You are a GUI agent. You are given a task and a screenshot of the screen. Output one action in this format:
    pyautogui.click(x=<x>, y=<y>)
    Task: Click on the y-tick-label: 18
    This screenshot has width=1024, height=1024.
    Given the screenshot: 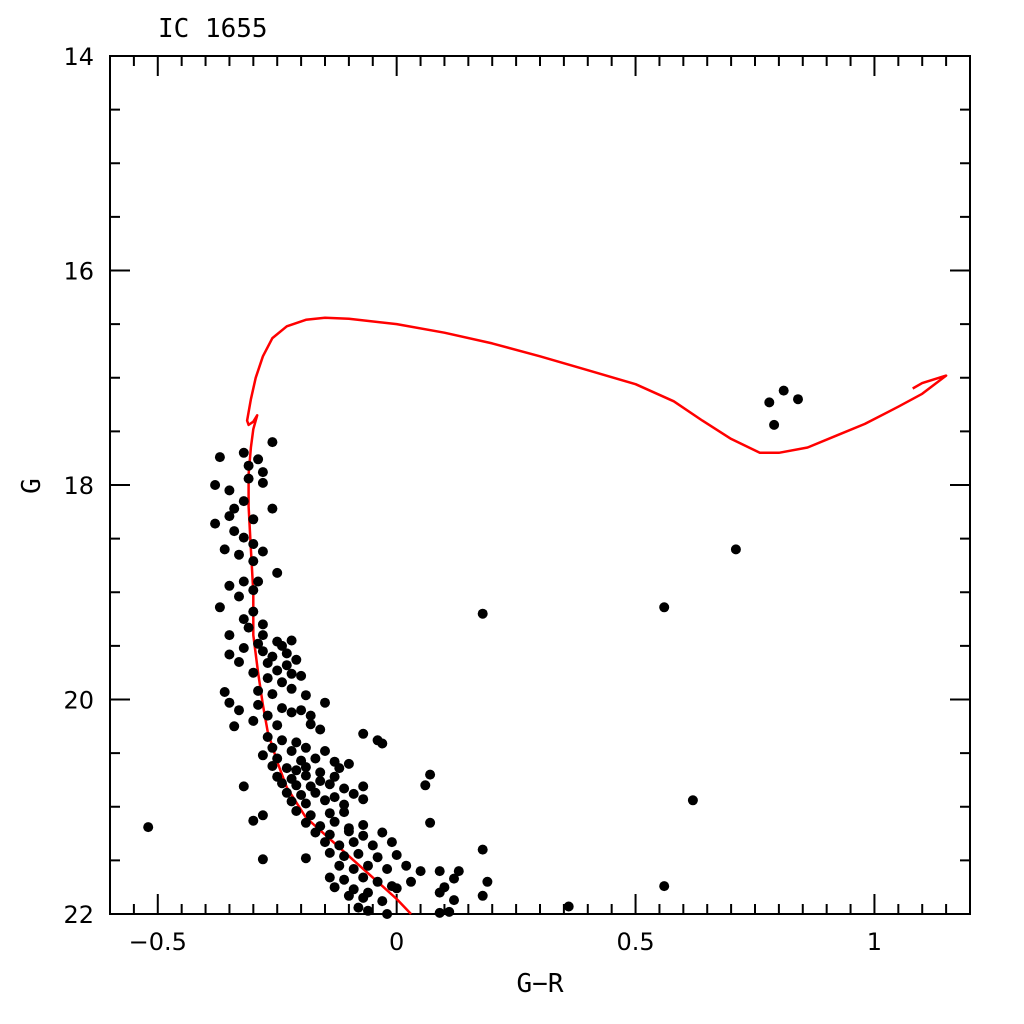 What is the action you would take?
    pyautogui.click(x=78, y=486)
    